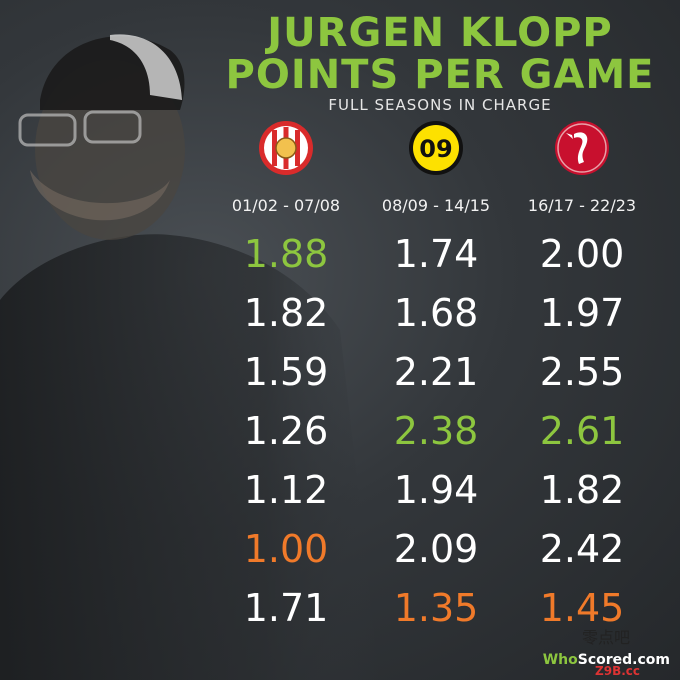 Image resolution: width=680 pixels, height=680 pixels. What do you see at coordinates (605, 637) in the screenshot?
I see `watermark-text: 零点吧` at bounding box center [605, 637].